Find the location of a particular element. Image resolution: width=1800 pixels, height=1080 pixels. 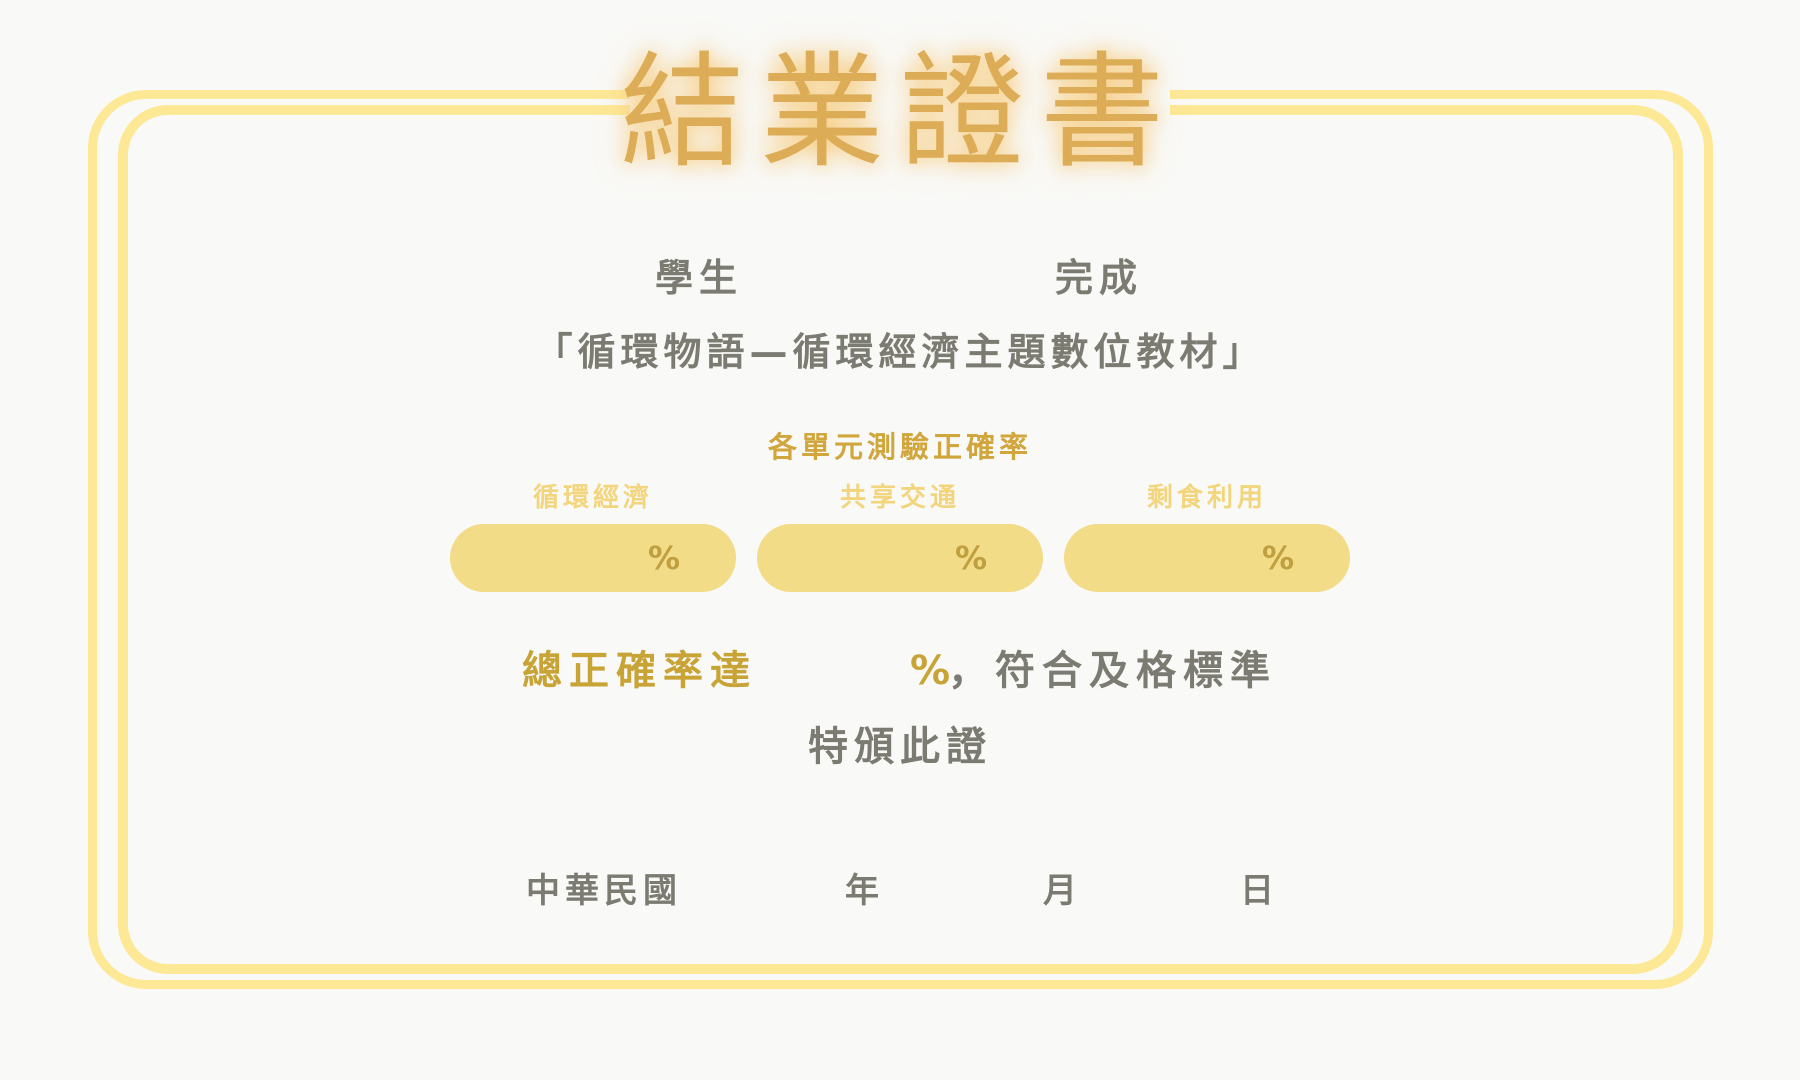

grant-text: 特頒此證 is located at coordinates (900, 747).